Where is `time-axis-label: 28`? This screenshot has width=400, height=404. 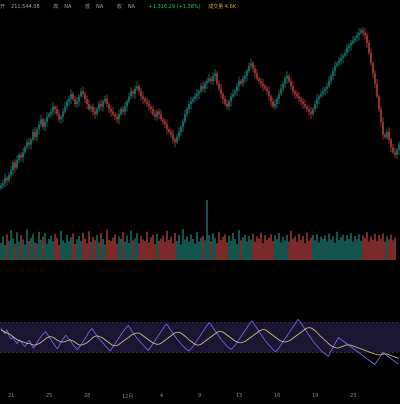
time-axis-label: 28 is located at coordinates (87, 396).